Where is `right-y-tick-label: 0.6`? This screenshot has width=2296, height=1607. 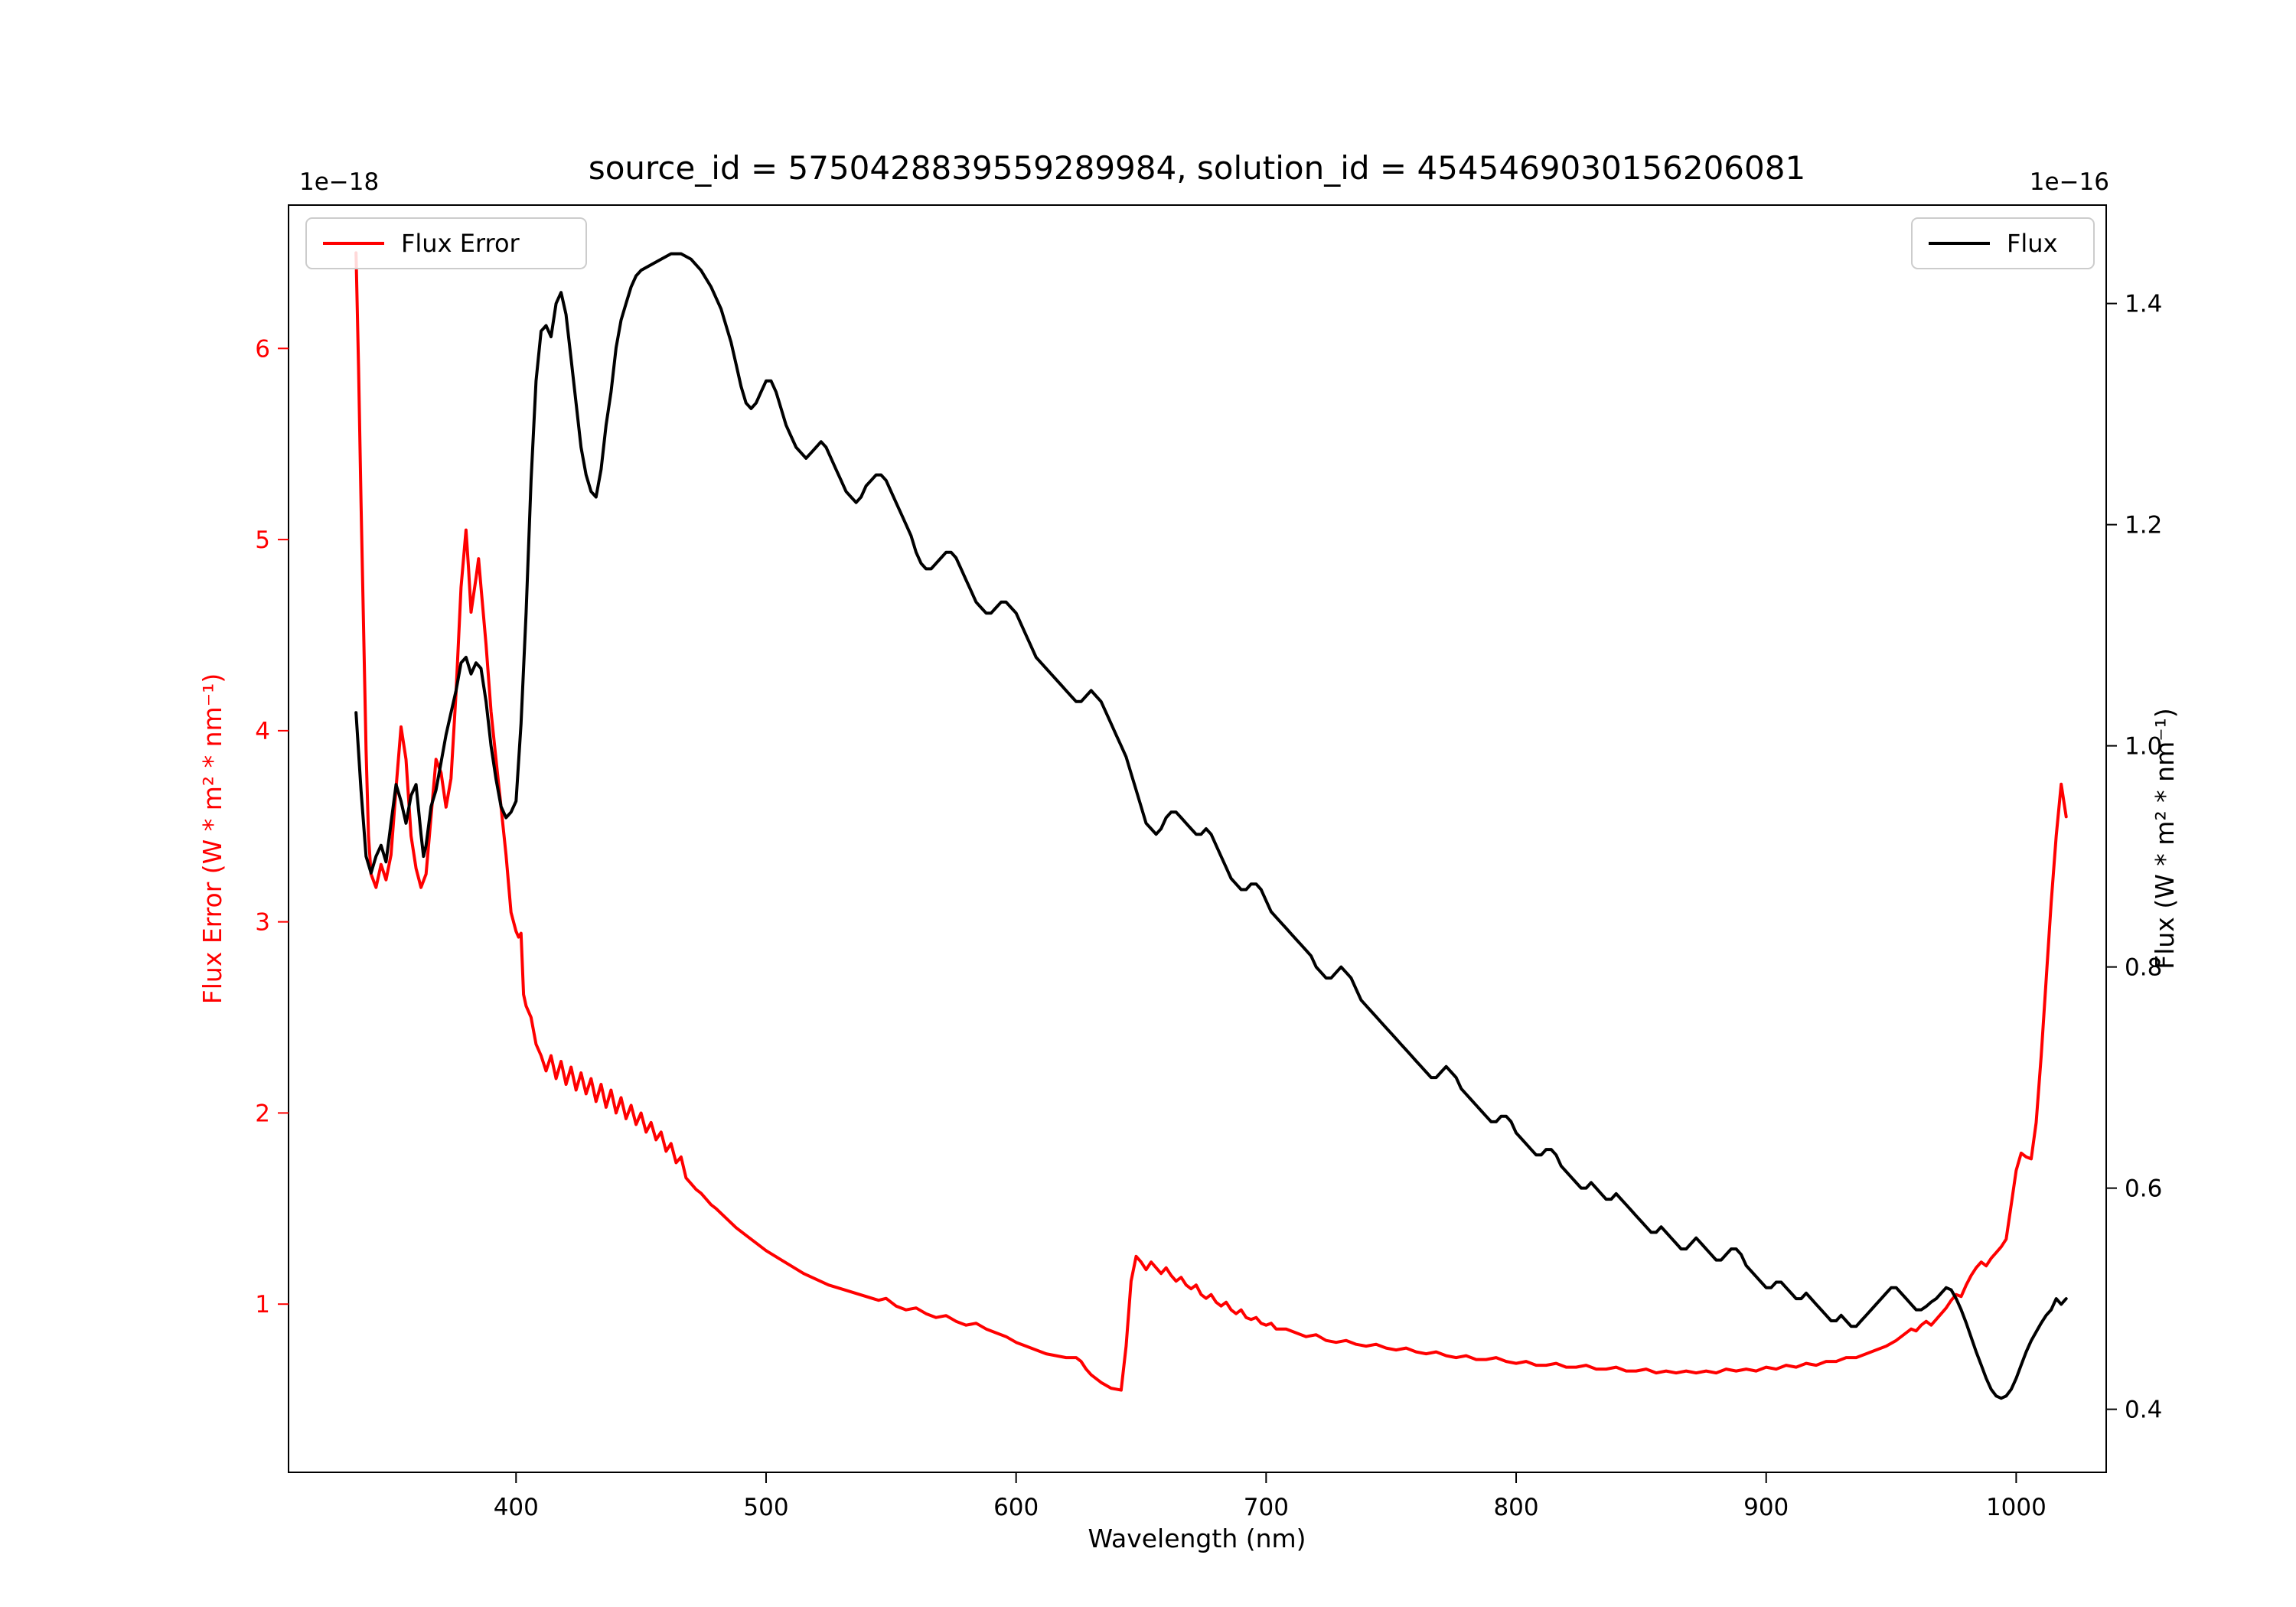 right-y-tick-label: 0.6 is located at coordinates (2143, 1189).